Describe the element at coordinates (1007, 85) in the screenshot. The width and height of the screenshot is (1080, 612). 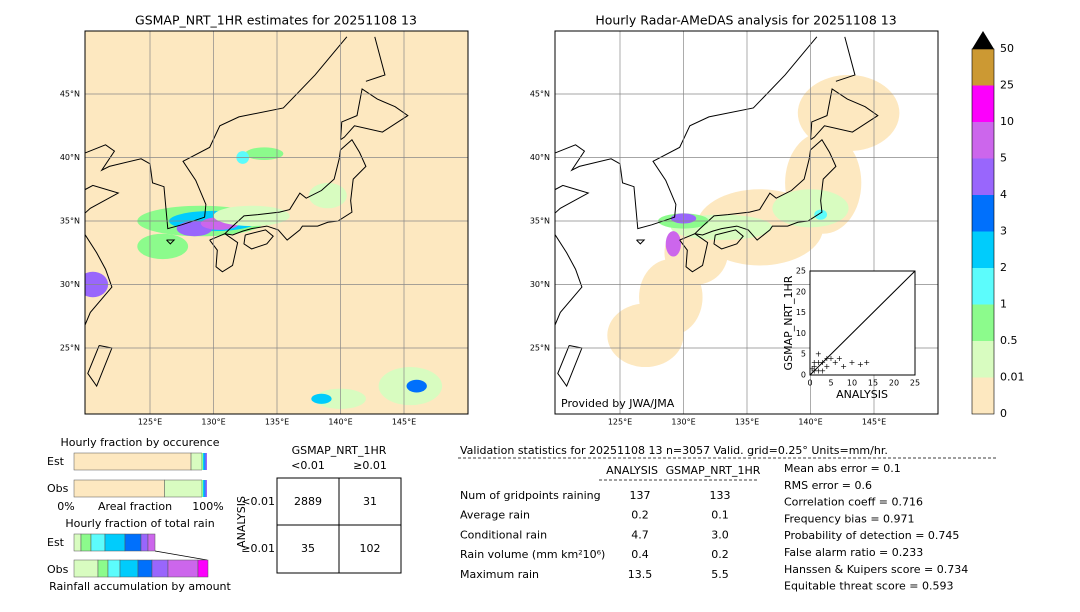
I see `colorbar-label: 25` at that location.